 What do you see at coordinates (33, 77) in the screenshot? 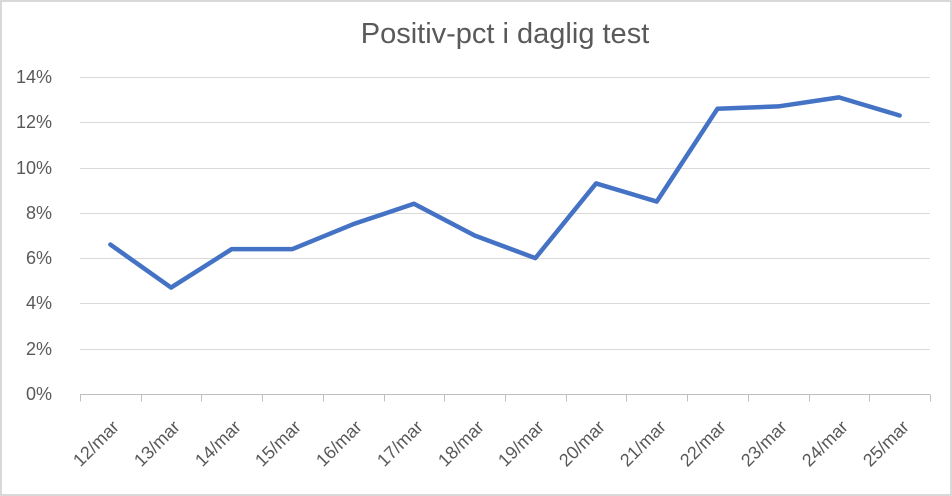
I see `y-axis-tick-label: 14%` at bounding box center [33, 77].